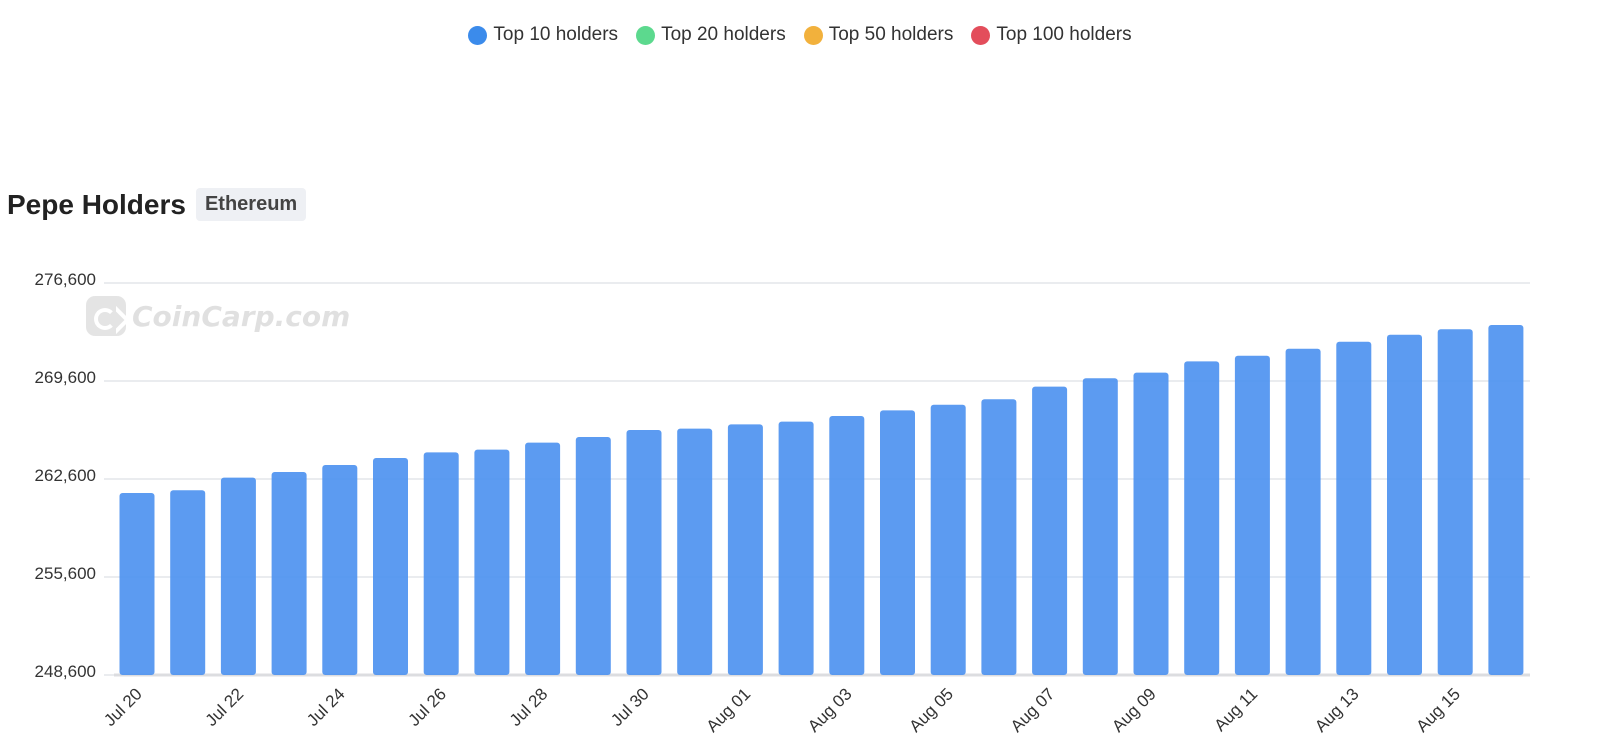  I want to click on x-tick-label: Aug 09, so click(1134, 710).